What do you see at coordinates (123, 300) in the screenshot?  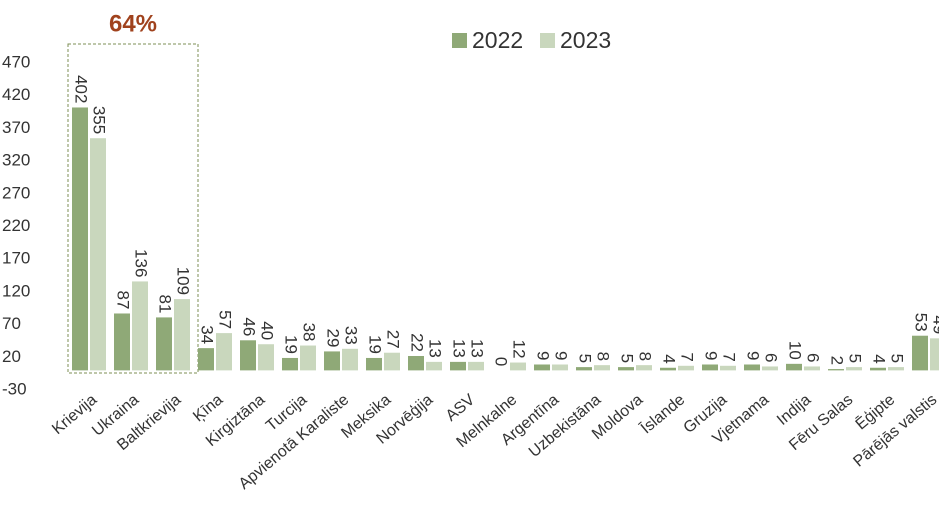 I see `data-label: 87` at bounding box center [123, 300].